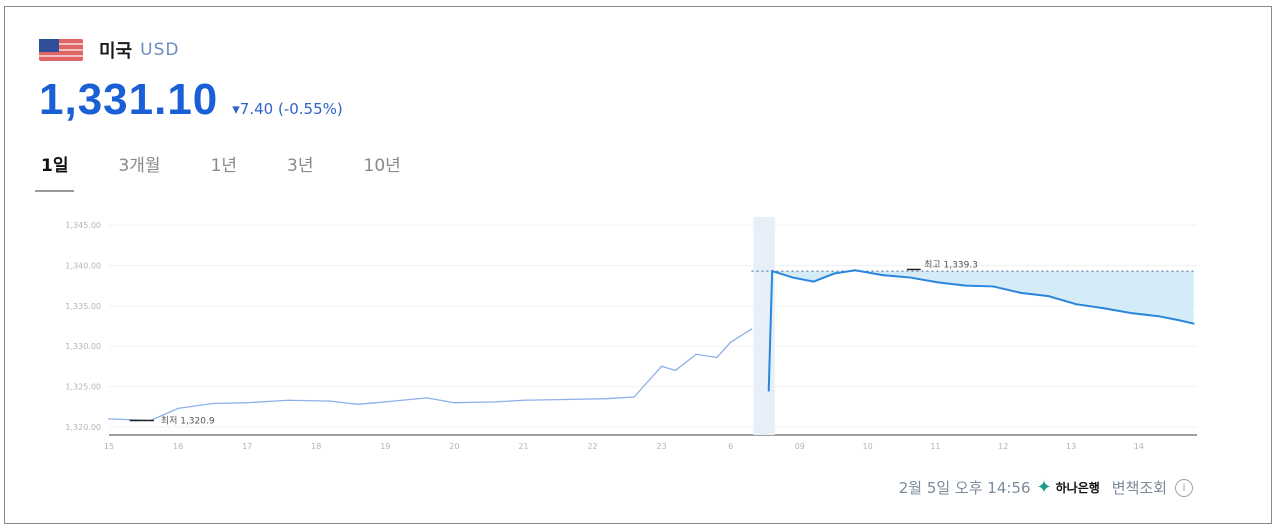  I want to click on x-tick-label: 14, so click(1139, 446).